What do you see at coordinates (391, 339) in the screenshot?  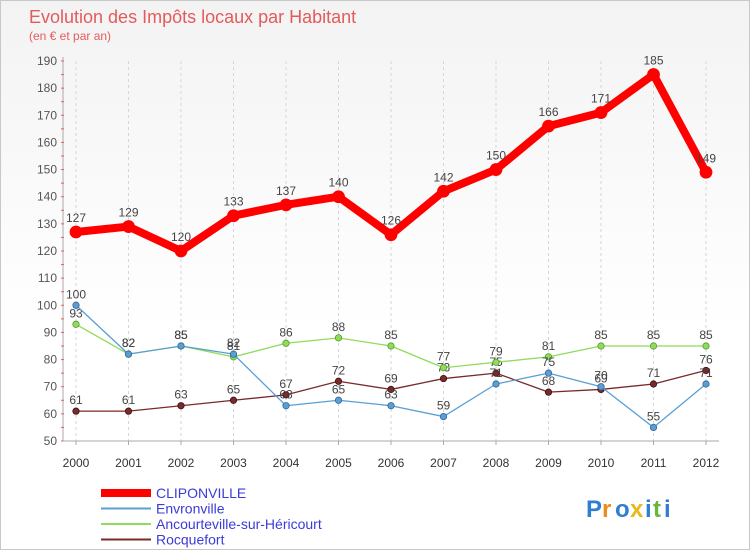 I see `series-2: 93 82 85 81 86 88 85 77 79 81 85 85 85` at bounding box center [391, 339].